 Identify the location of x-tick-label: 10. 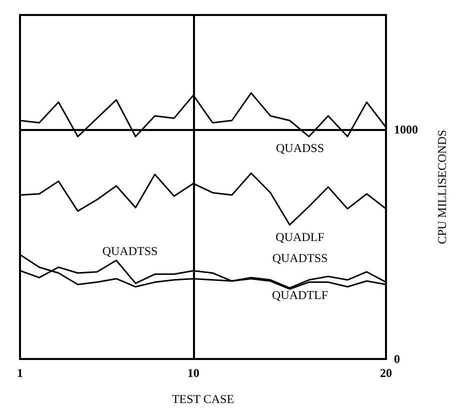
(193, 373).